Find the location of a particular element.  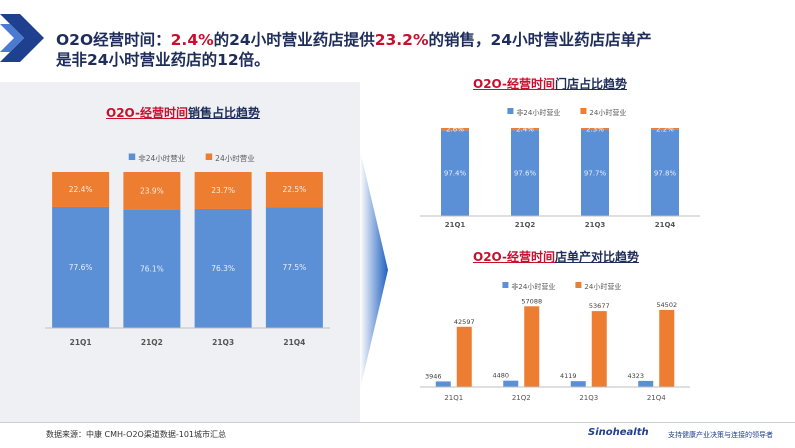

data-label: 23.7% is located at coordinates (223, 190).